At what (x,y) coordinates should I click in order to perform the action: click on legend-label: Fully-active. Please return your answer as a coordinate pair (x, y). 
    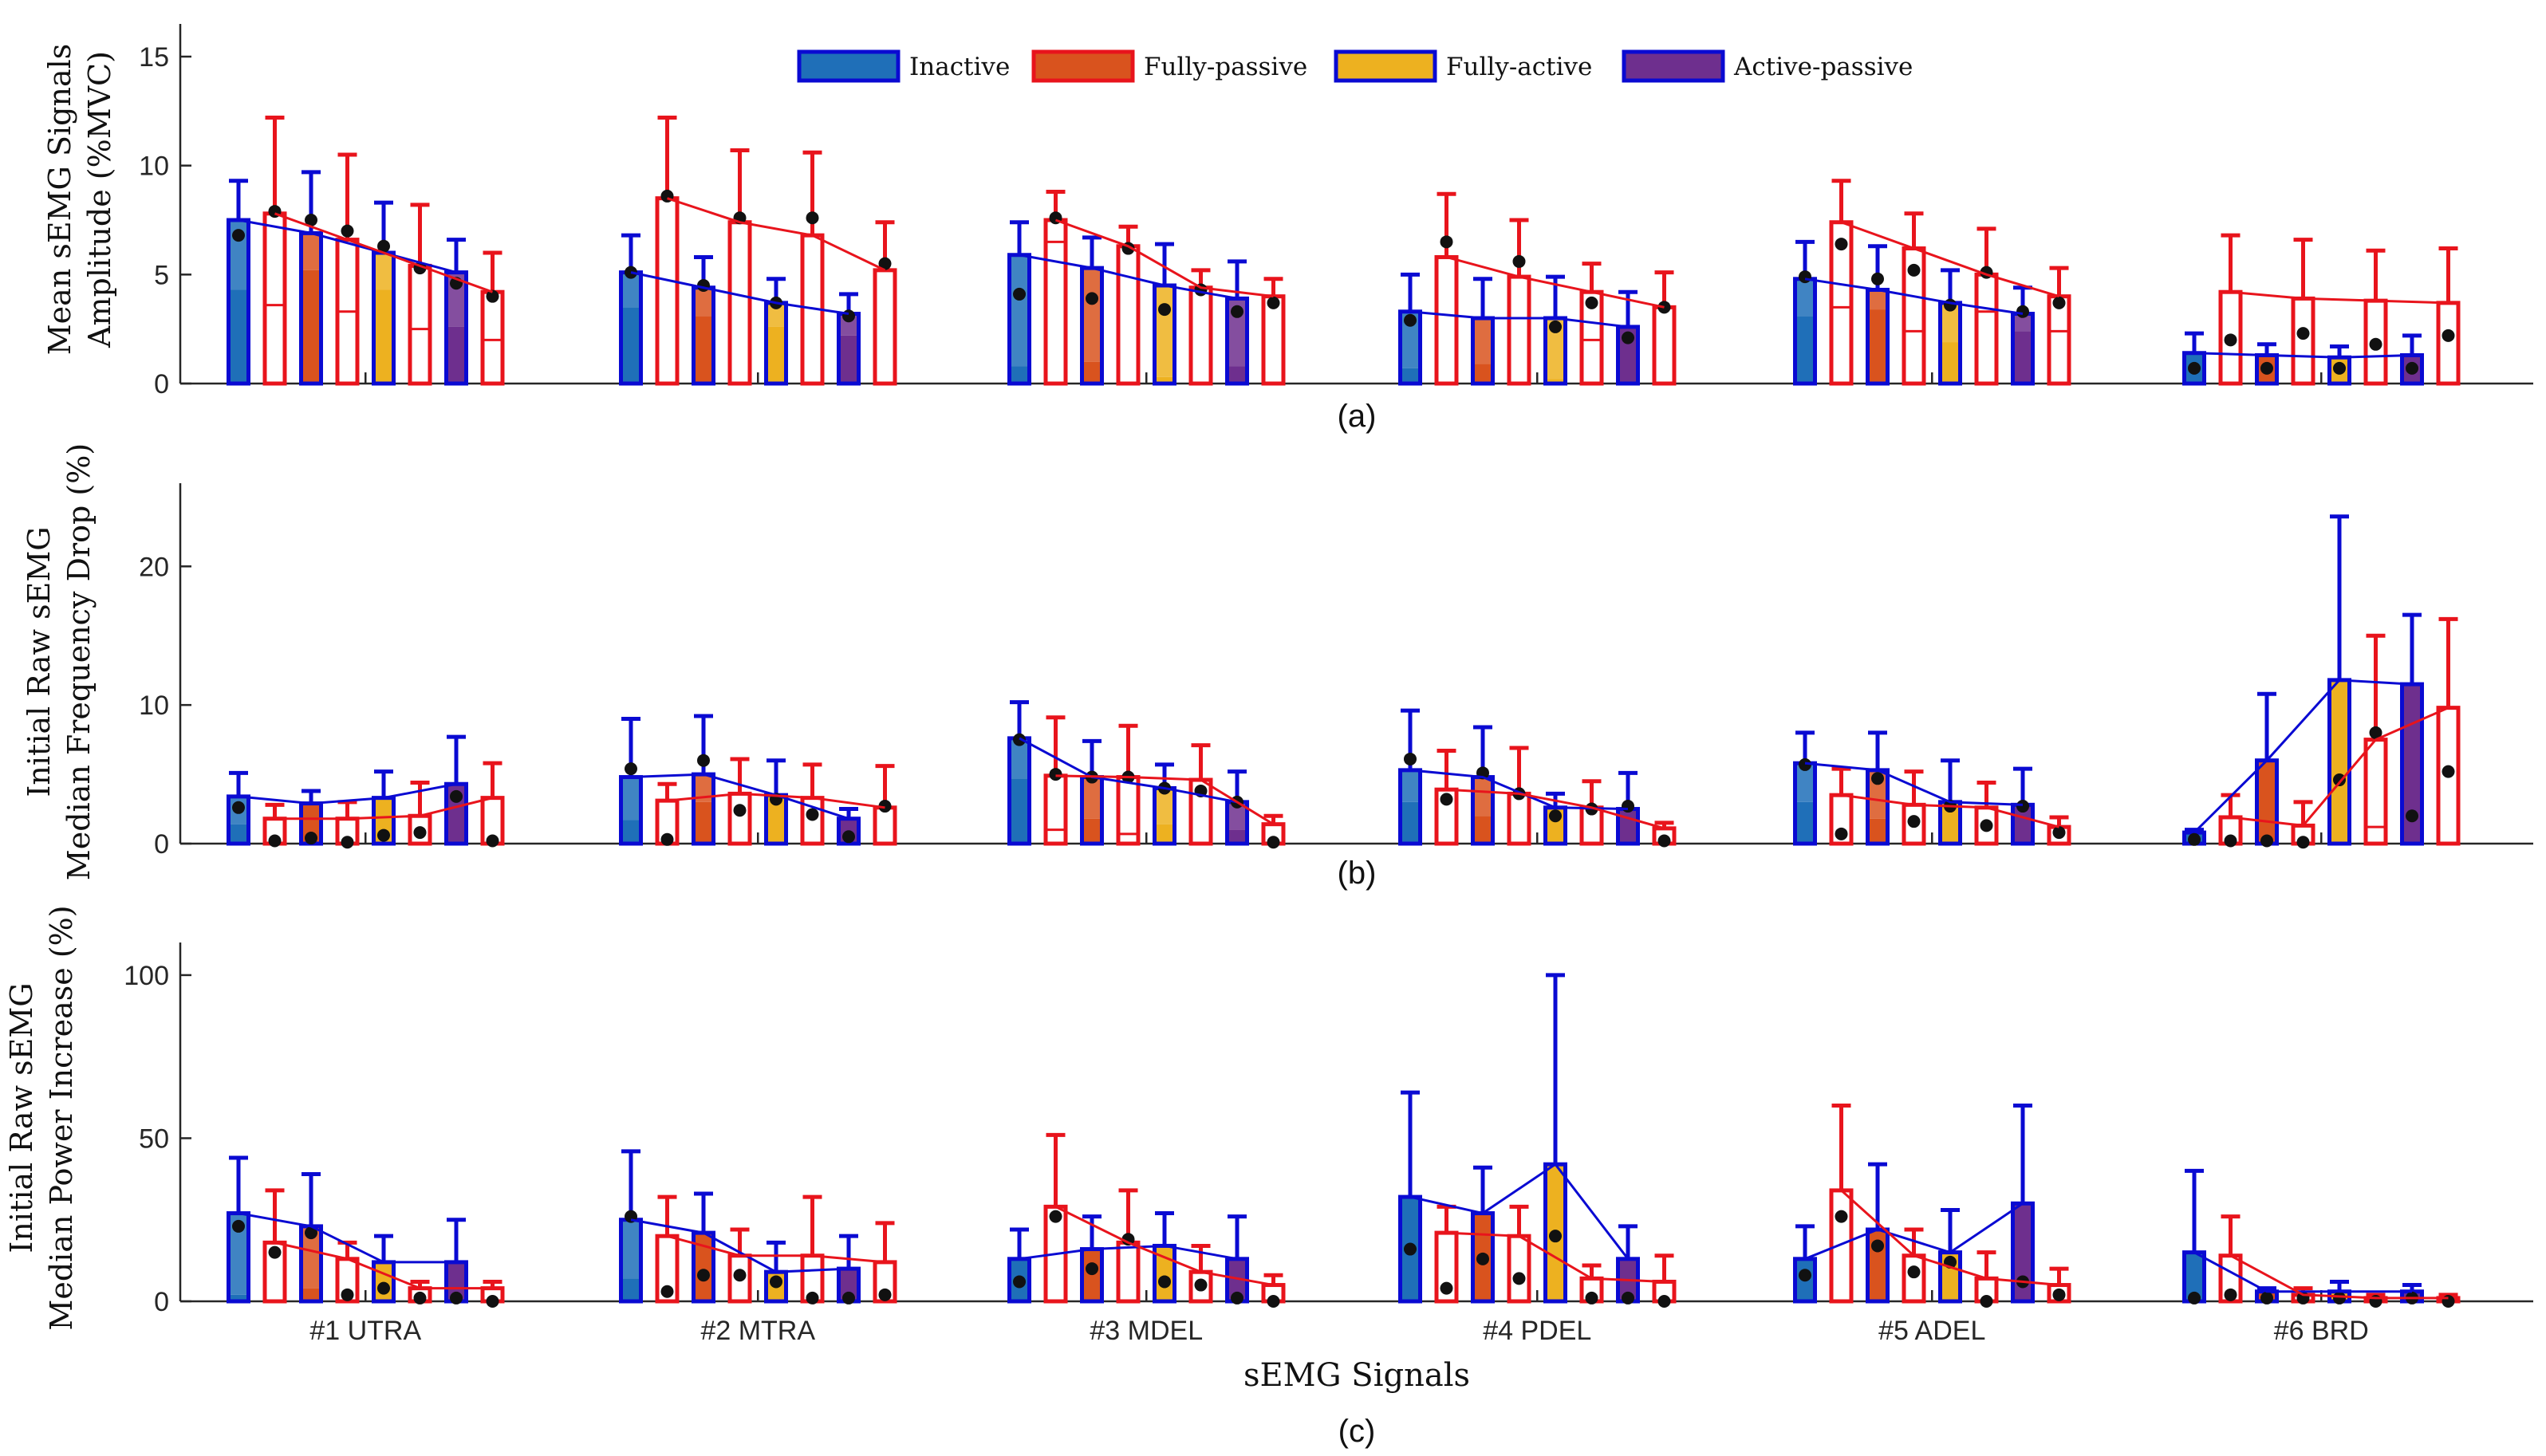
    Looking at the image, I should click on (1519, 67).